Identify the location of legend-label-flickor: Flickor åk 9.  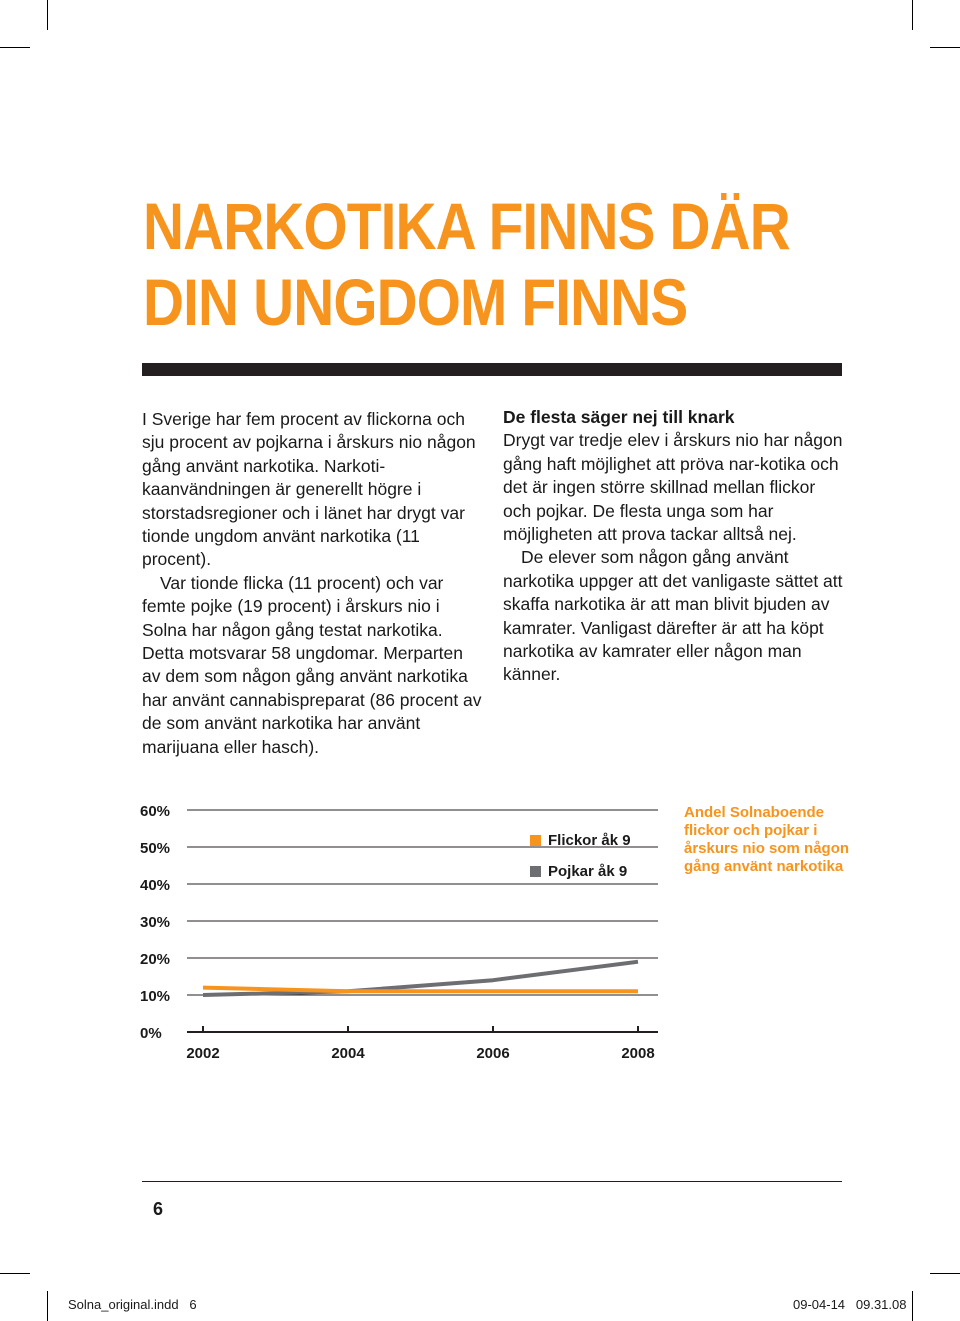
(589, 840).